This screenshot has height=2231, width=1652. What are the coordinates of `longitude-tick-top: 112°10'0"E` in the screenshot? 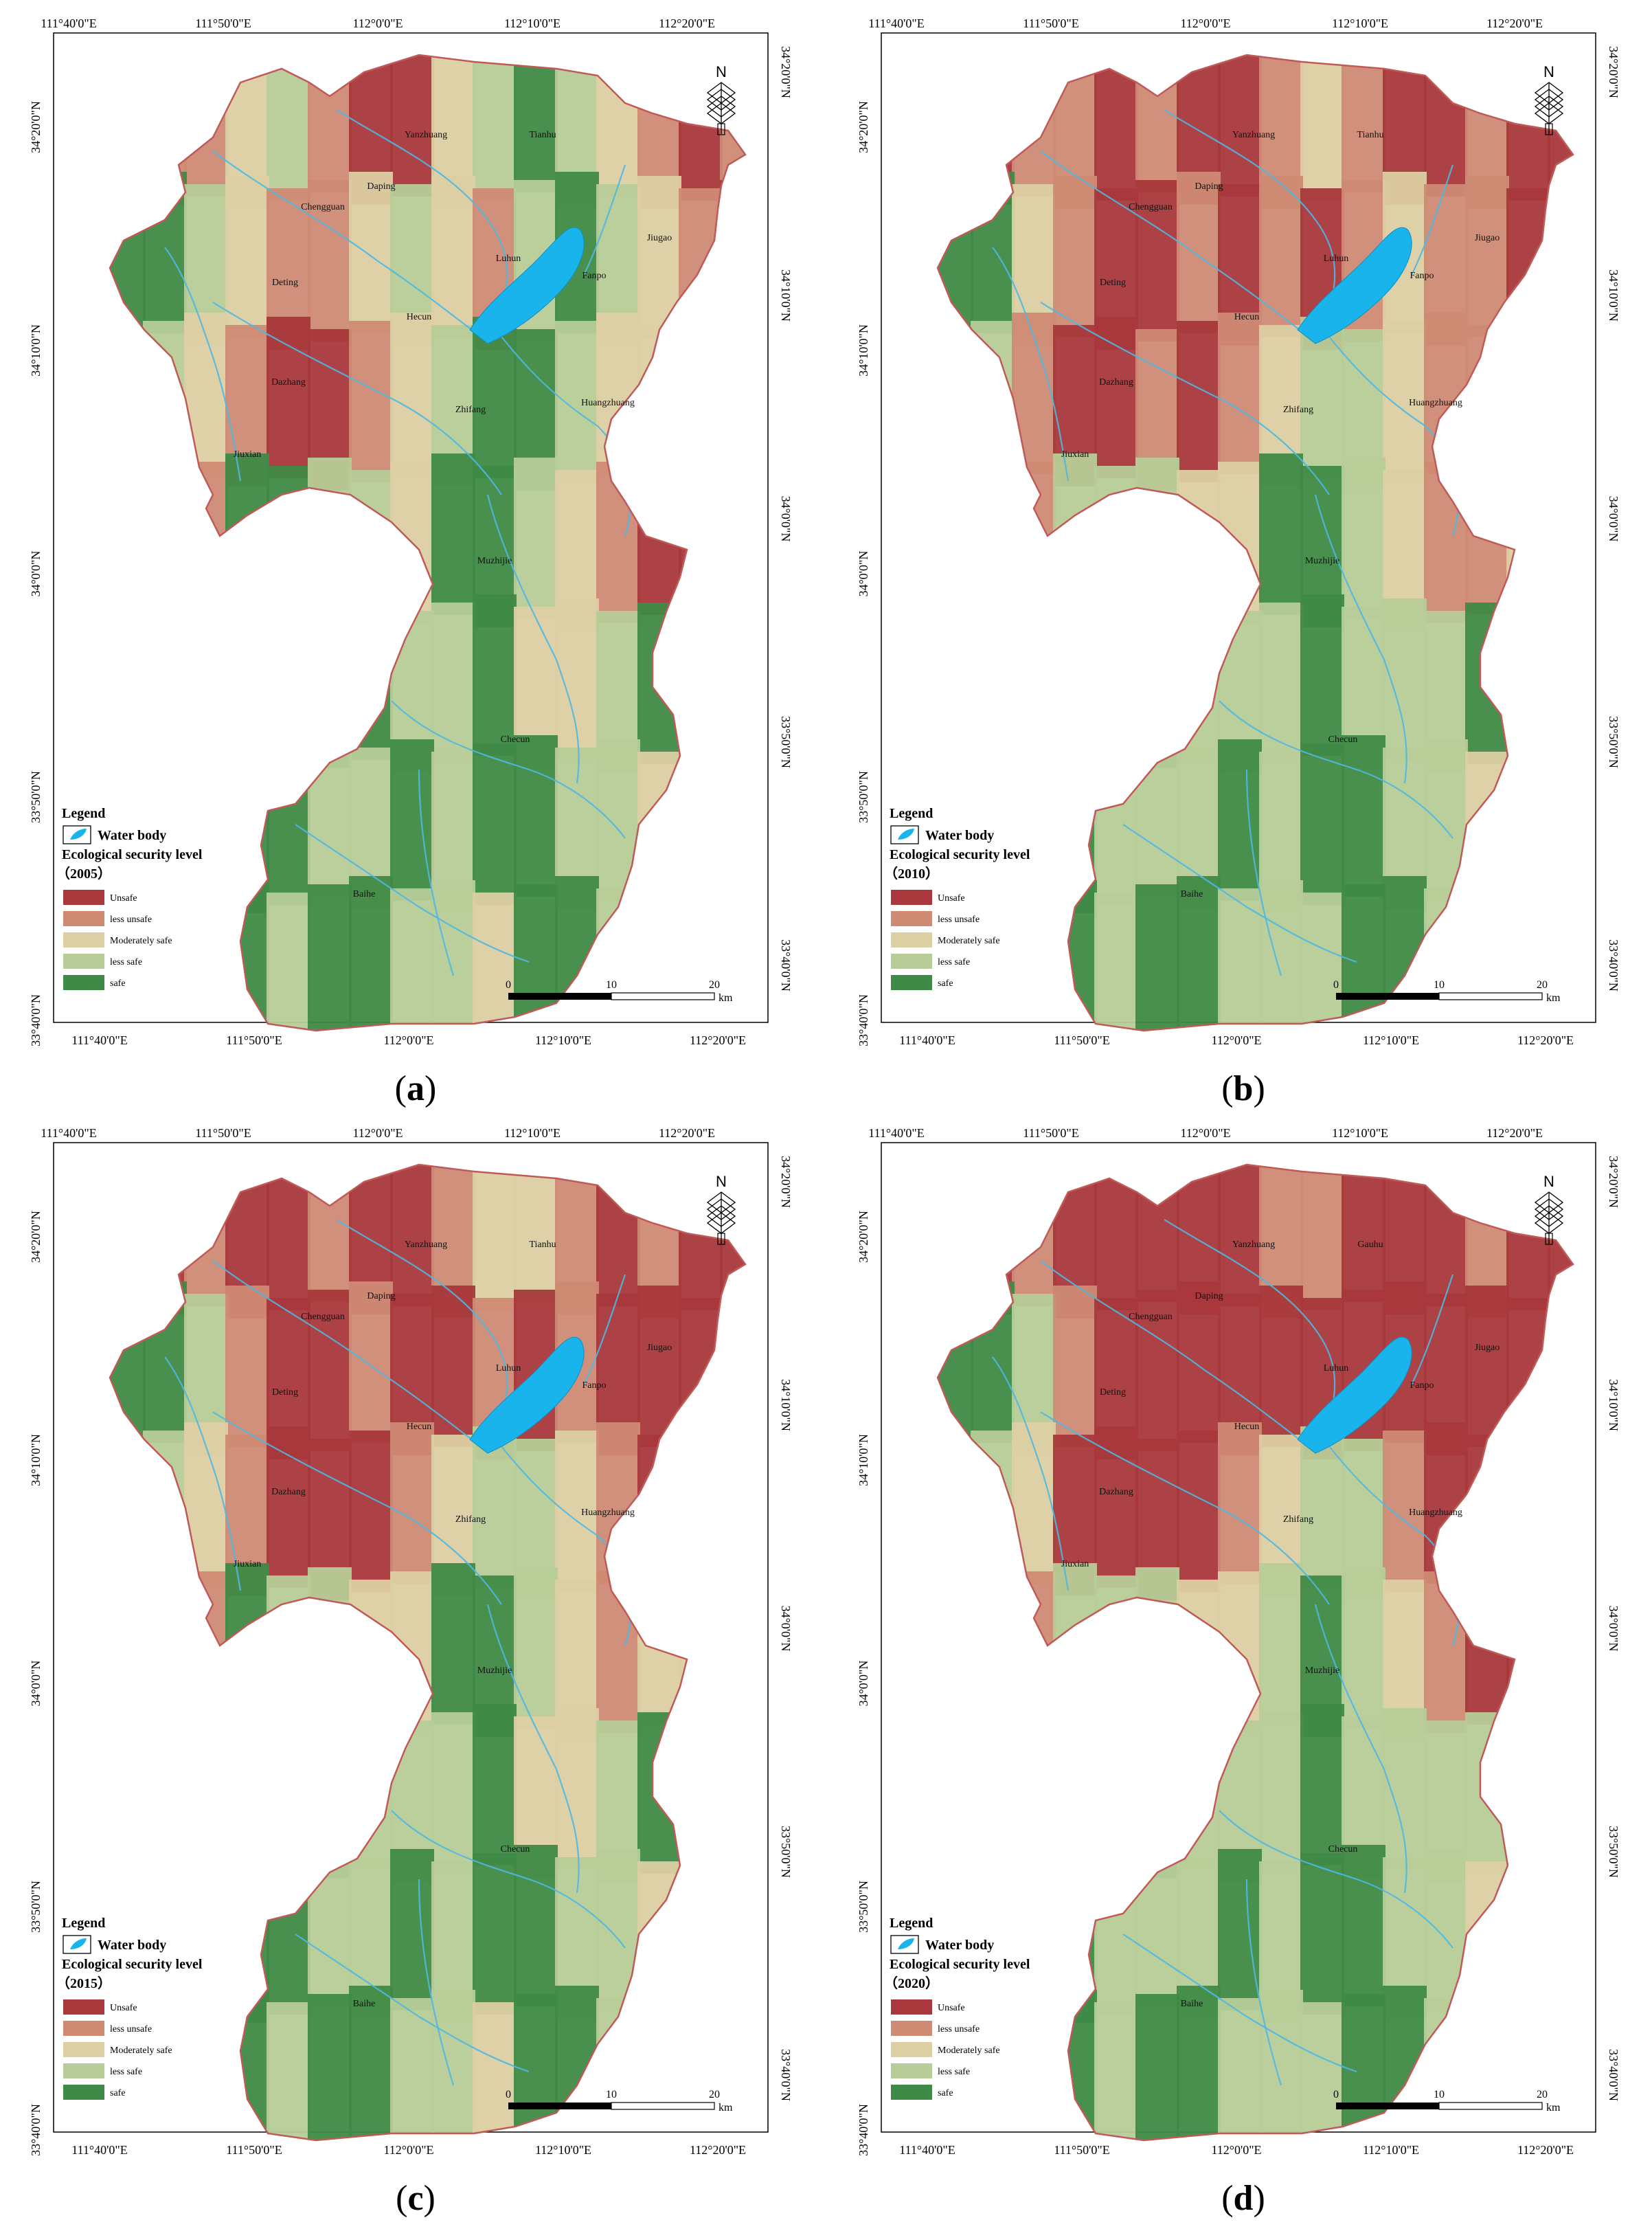 It's located at (532, 23).